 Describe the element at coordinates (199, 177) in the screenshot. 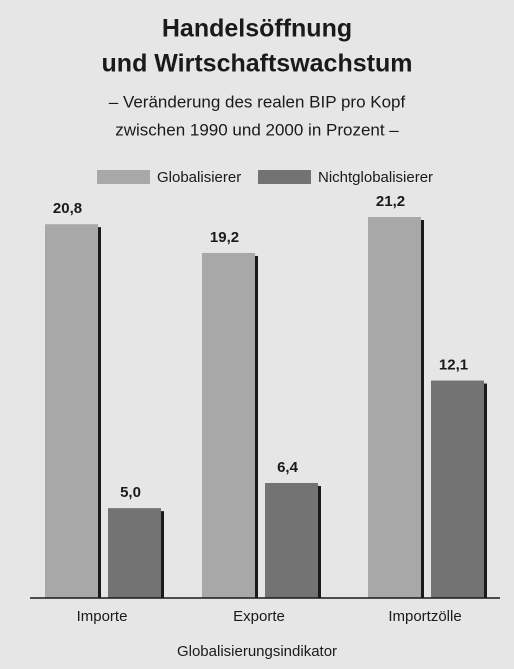

I see `legend-label: Globalisierer` at that location.